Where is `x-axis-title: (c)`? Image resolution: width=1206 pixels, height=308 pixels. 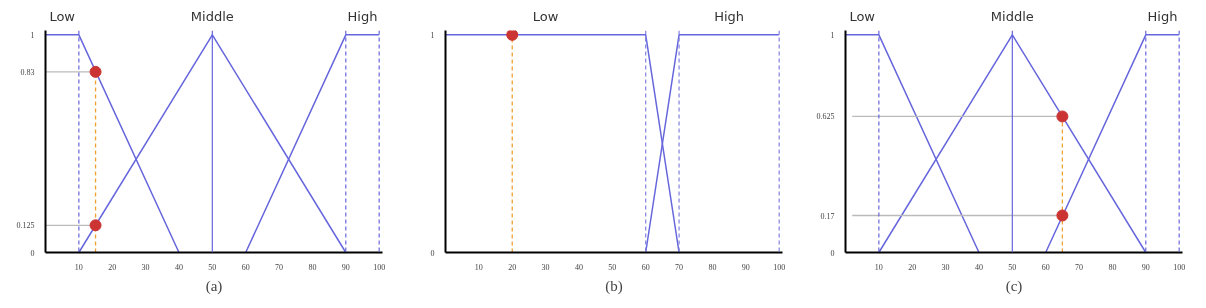
x-axis-title: (c) is located at coordinates (1014, 286).